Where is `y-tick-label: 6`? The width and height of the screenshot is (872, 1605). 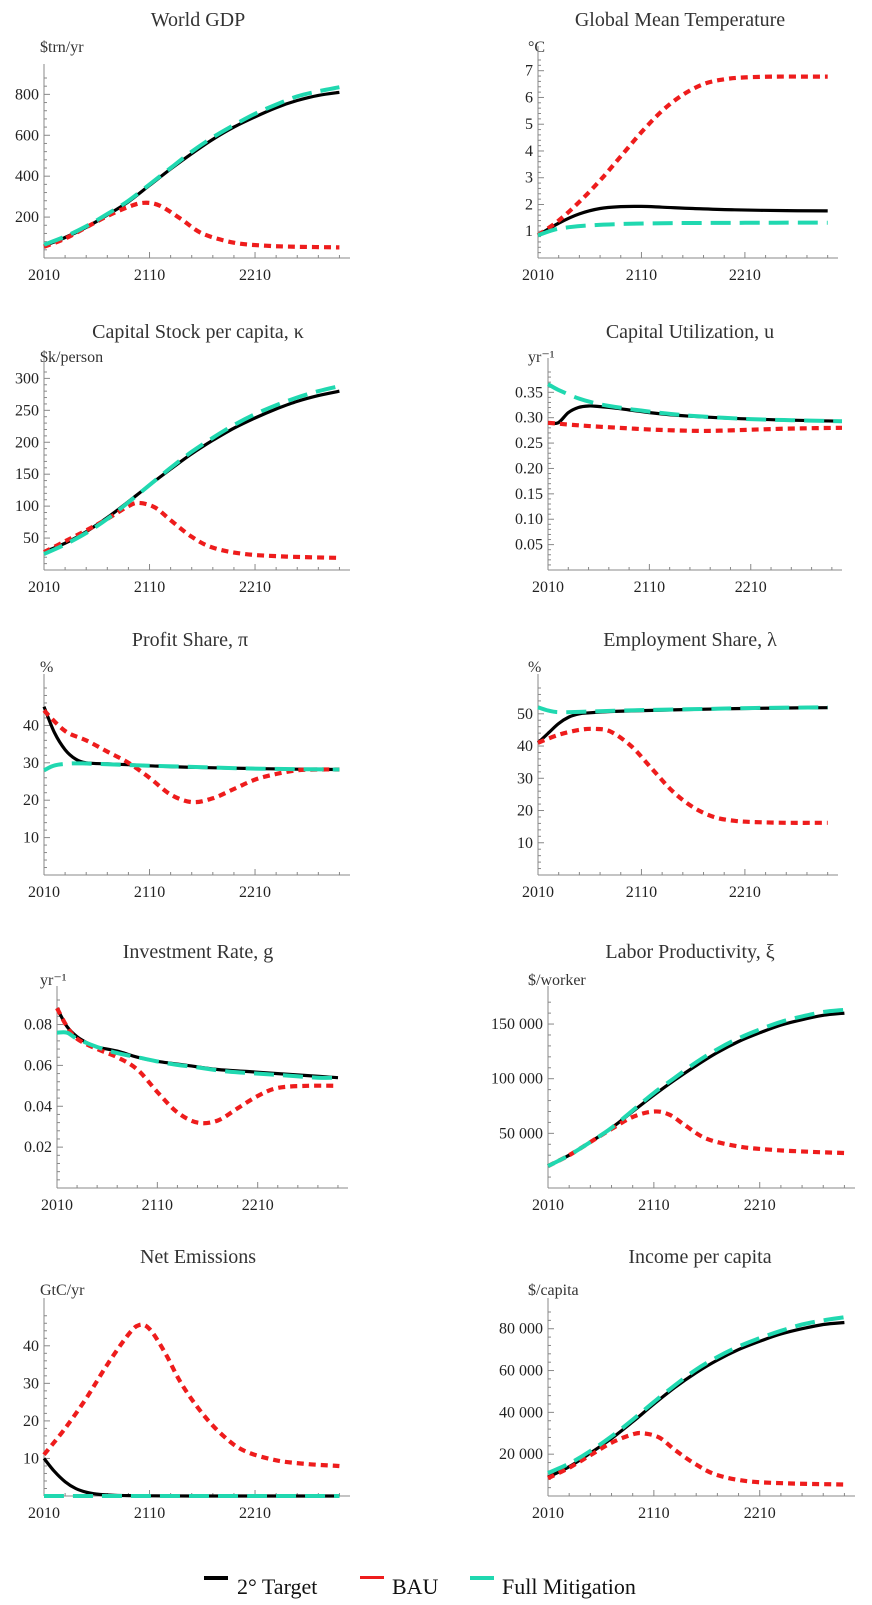 y-tick-label: 6 is located at coordinates (529, 97).